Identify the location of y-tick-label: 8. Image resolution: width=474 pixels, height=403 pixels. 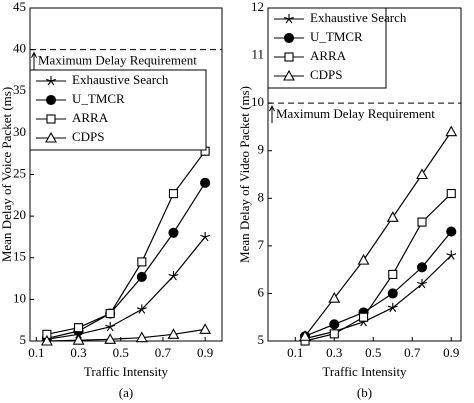
(261, 196).